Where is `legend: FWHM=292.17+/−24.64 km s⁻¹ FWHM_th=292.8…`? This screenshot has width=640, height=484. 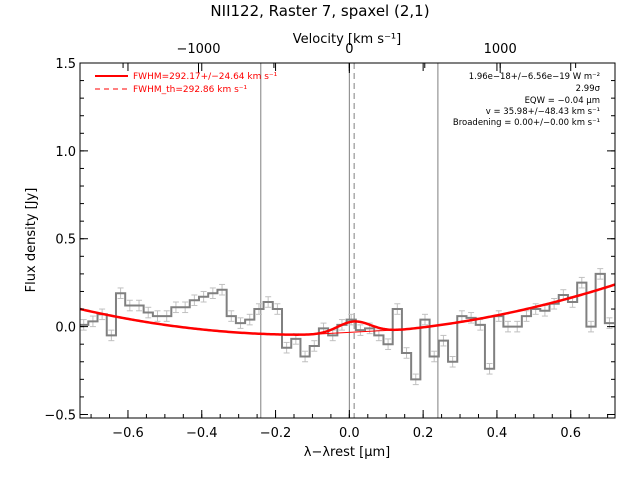
legend: FWHM=292.17+/−24.64 km s⁻¹ FWHM_th=292.8… is located at coordinates (186, 83).